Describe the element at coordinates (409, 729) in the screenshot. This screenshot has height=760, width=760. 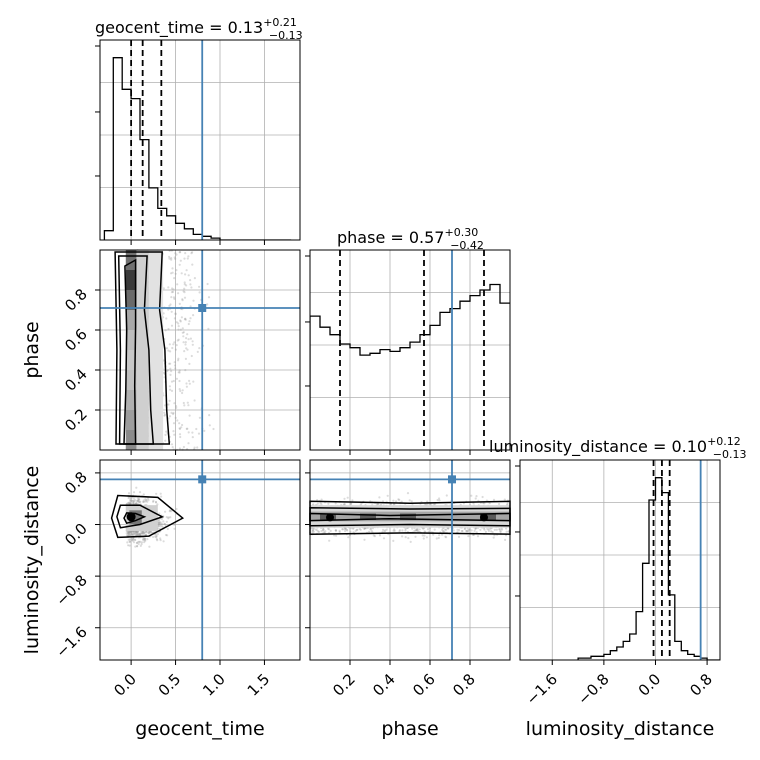
I see `xlabel-phase: phase` at that location.